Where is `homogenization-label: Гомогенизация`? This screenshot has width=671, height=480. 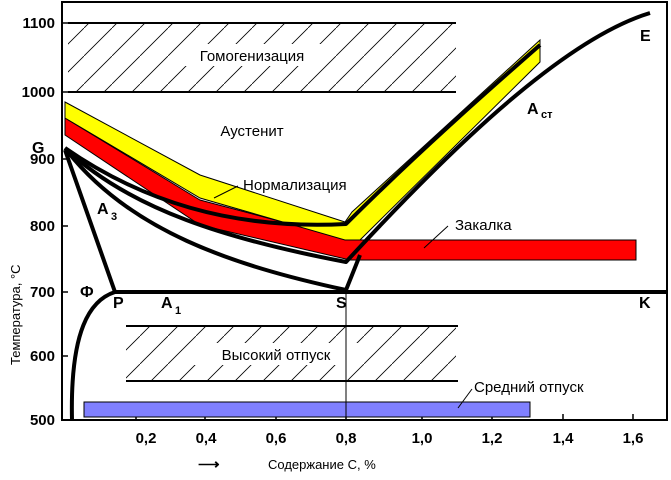 homogenization-label: Гомогенизация is located at coordinates (252, 56).